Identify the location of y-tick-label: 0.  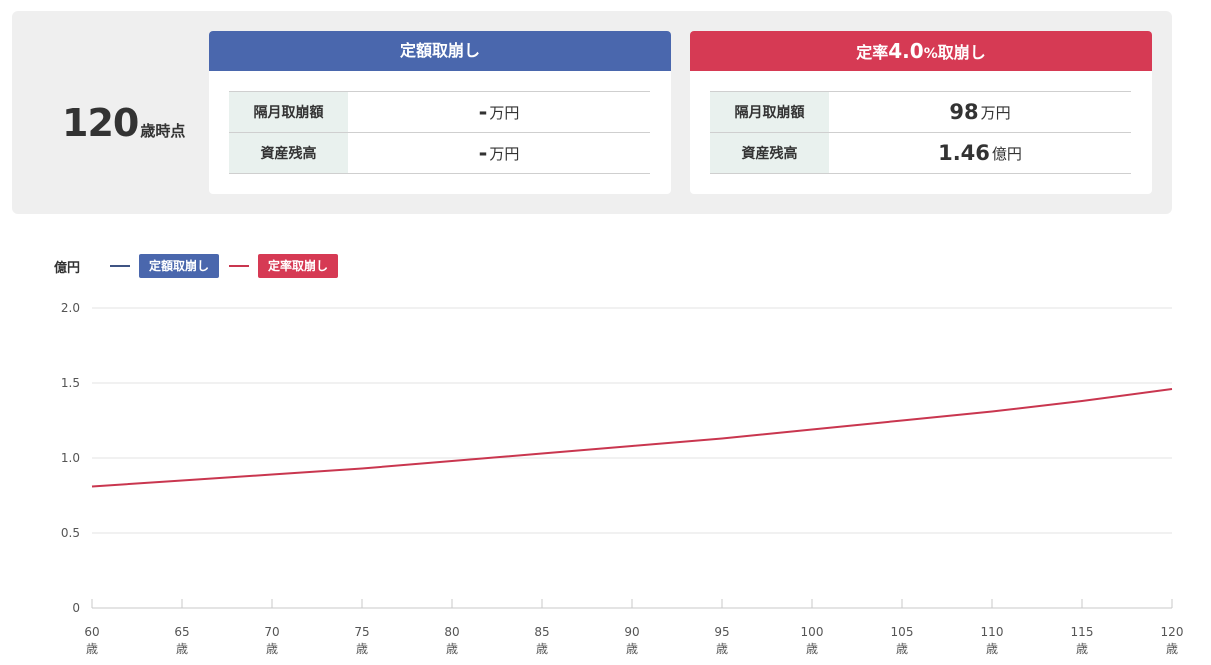
(76, 608).